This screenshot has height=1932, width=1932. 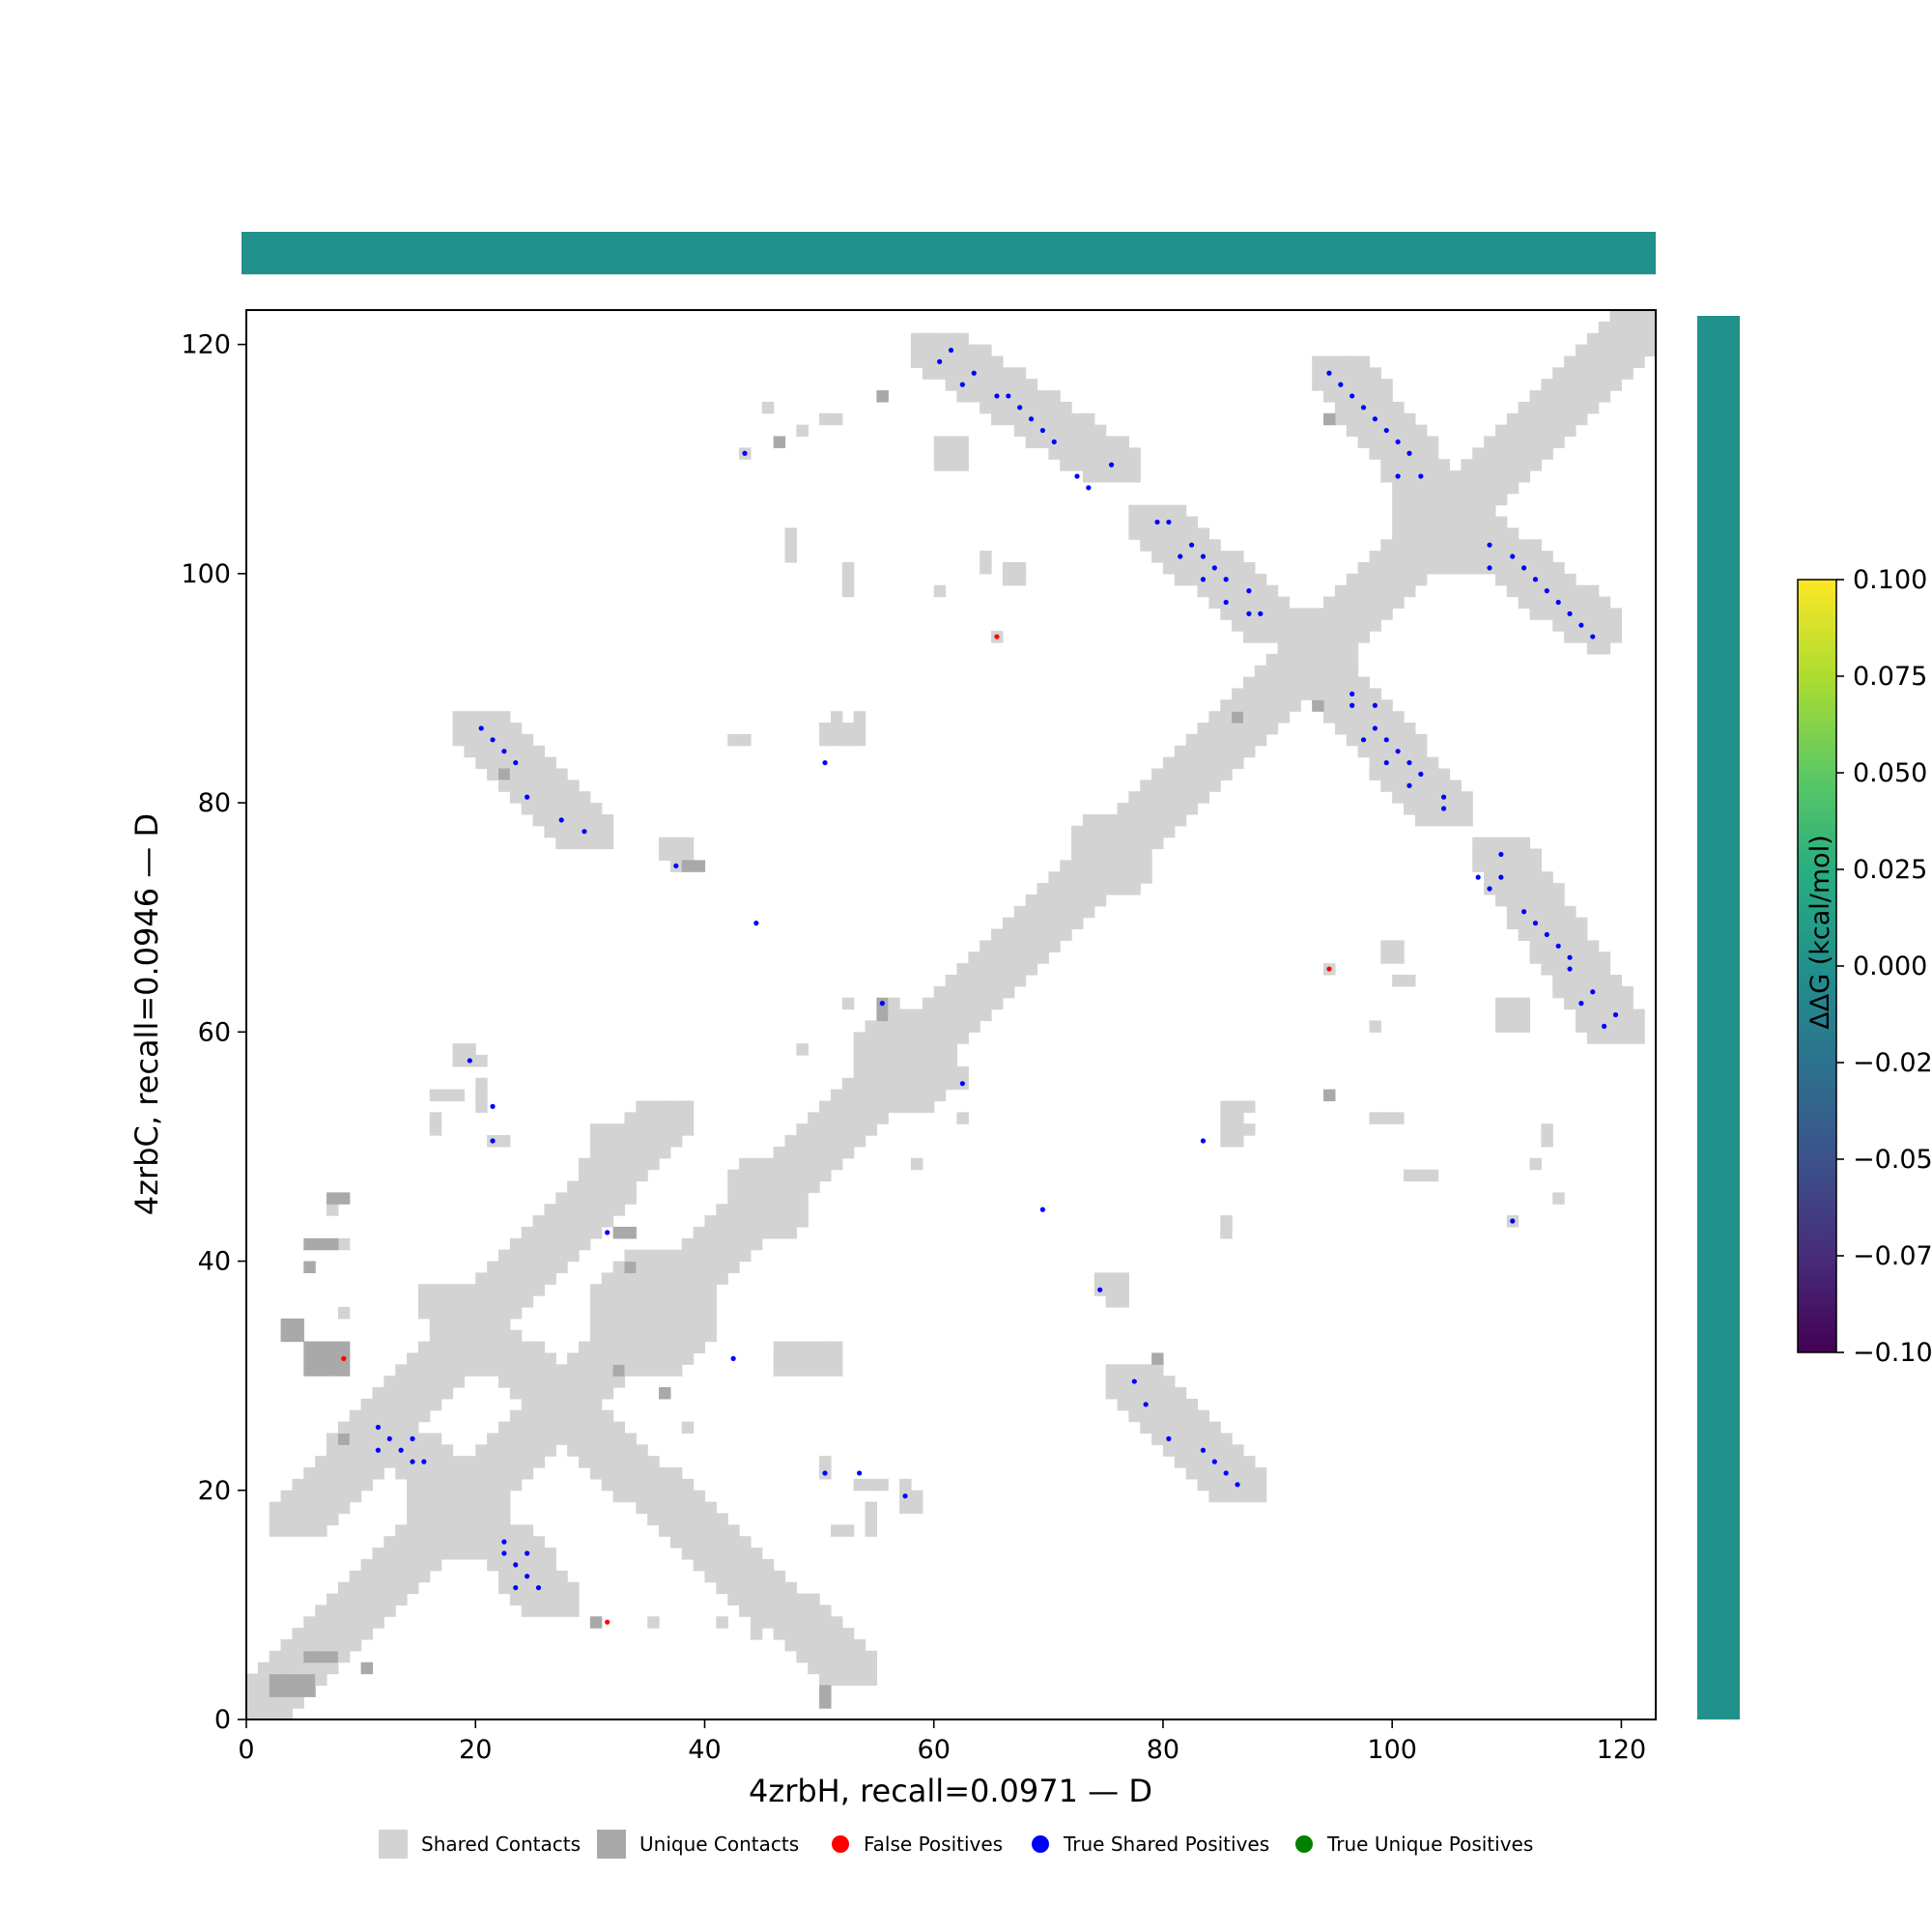 What do you see at coordinates (608, 1622) in the screenshot?
I see `false-positive-point` at bounding box center [608, 1622].